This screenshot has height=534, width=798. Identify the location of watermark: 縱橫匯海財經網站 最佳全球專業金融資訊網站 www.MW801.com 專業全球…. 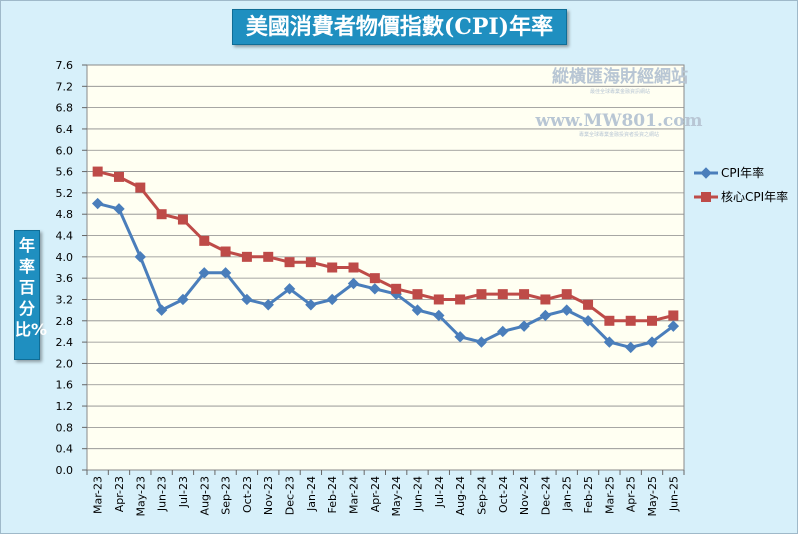
(618, 102).